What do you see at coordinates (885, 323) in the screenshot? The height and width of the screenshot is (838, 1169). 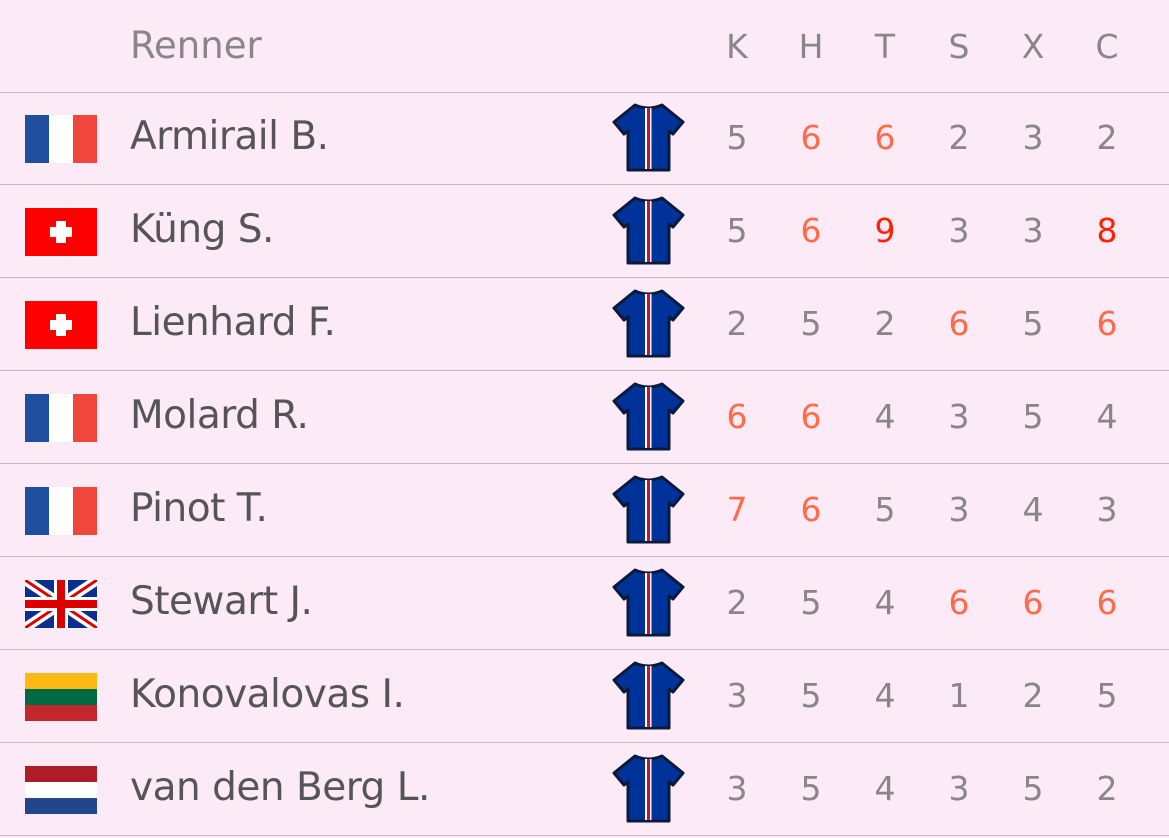 I see `stat-t: 2` at bounding box center [885, 323].